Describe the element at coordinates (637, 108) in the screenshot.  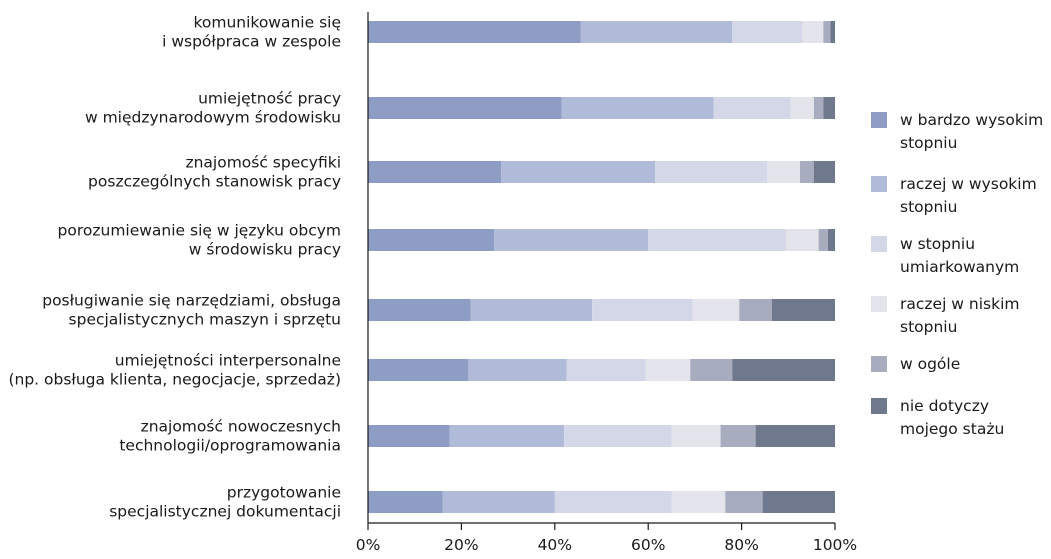
I see `bar-segment-row1-series1` at that location.